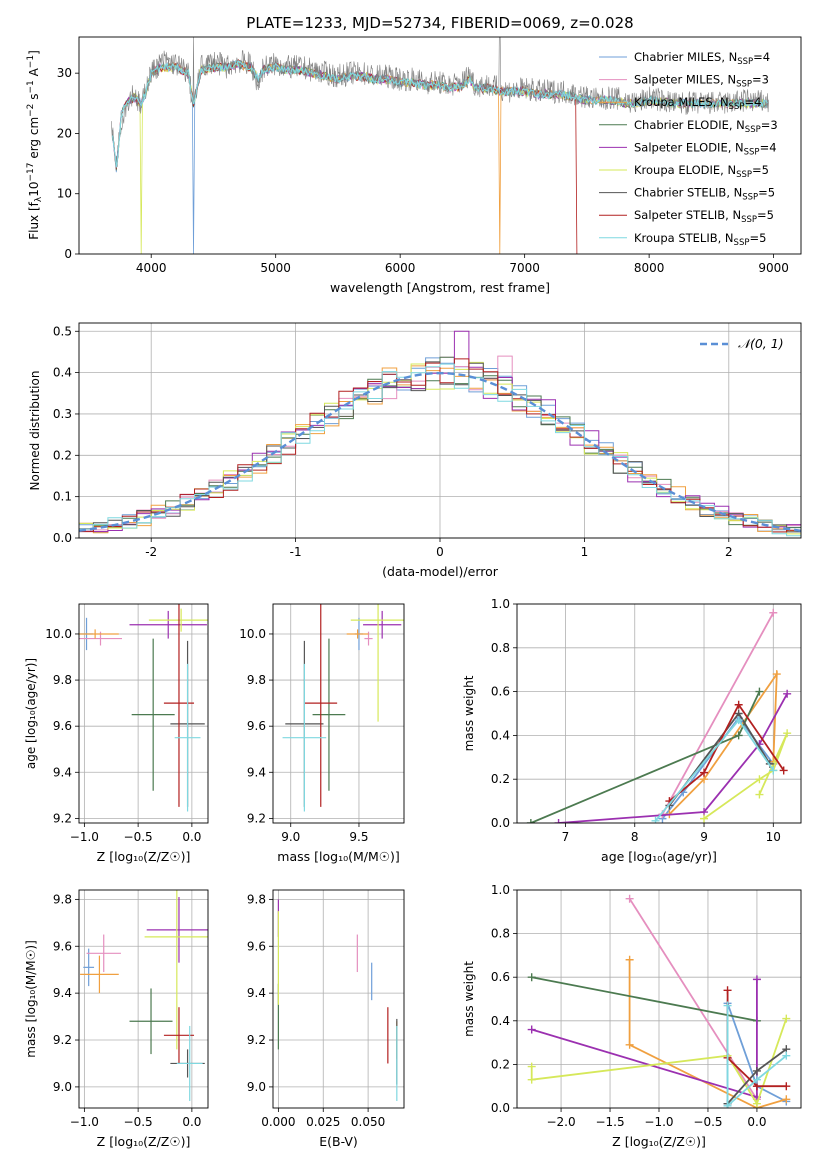 The width and height of the screenshot is (819, 1170). I want to click on age-vs-mass-ytick-label: 10.0, so click(252, 634).